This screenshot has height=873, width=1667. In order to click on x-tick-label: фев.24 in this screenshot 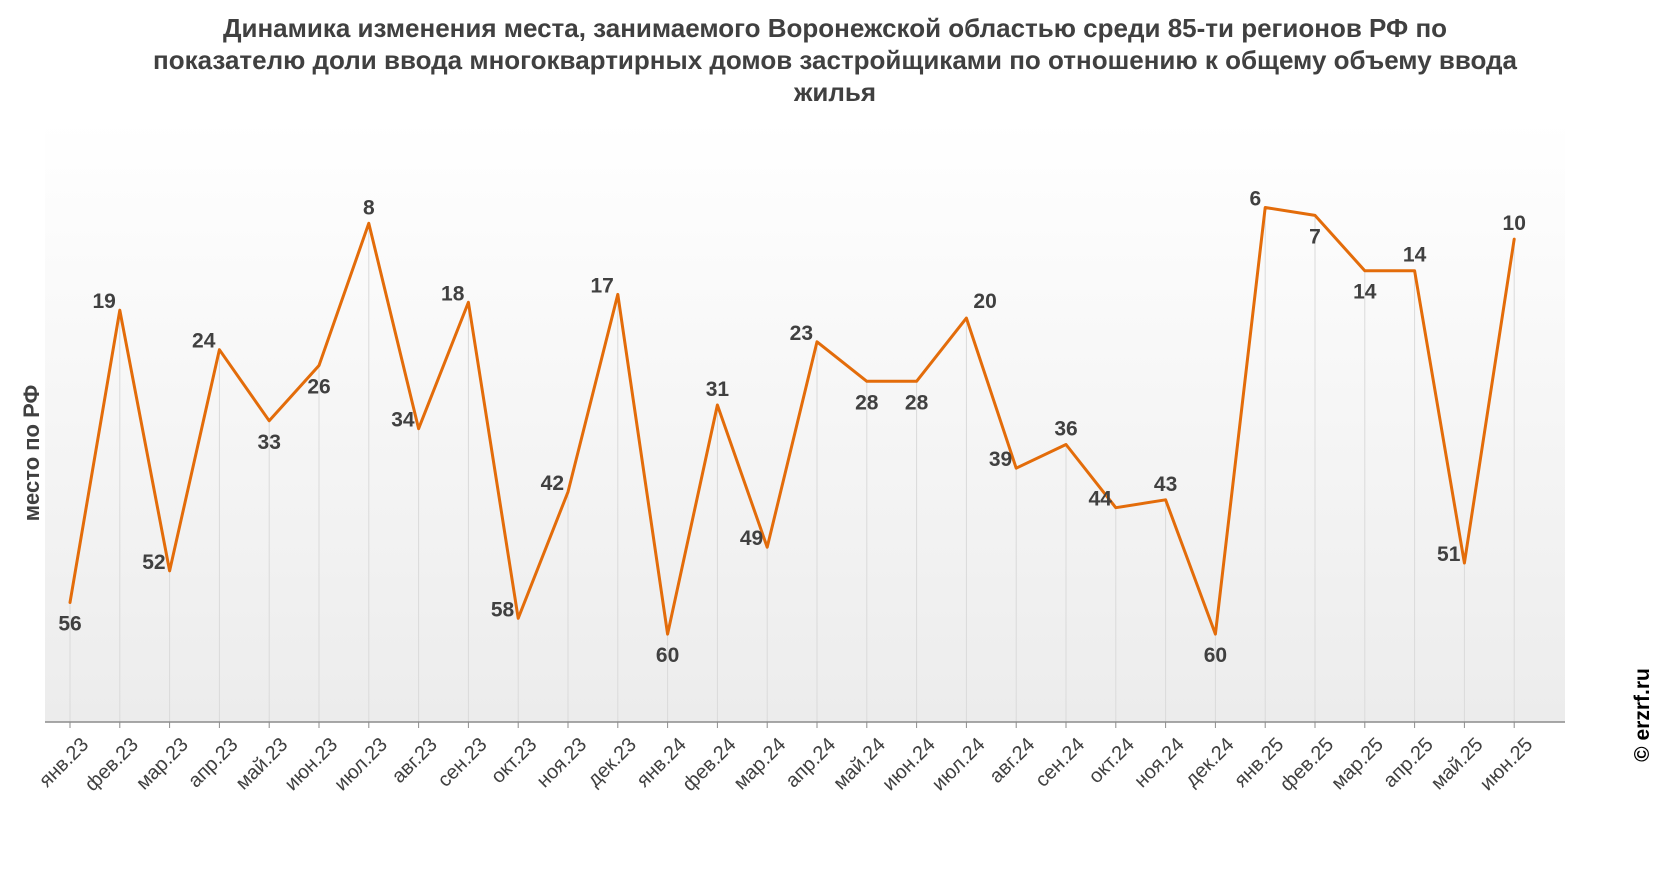, I will do `click(709, 765)`.